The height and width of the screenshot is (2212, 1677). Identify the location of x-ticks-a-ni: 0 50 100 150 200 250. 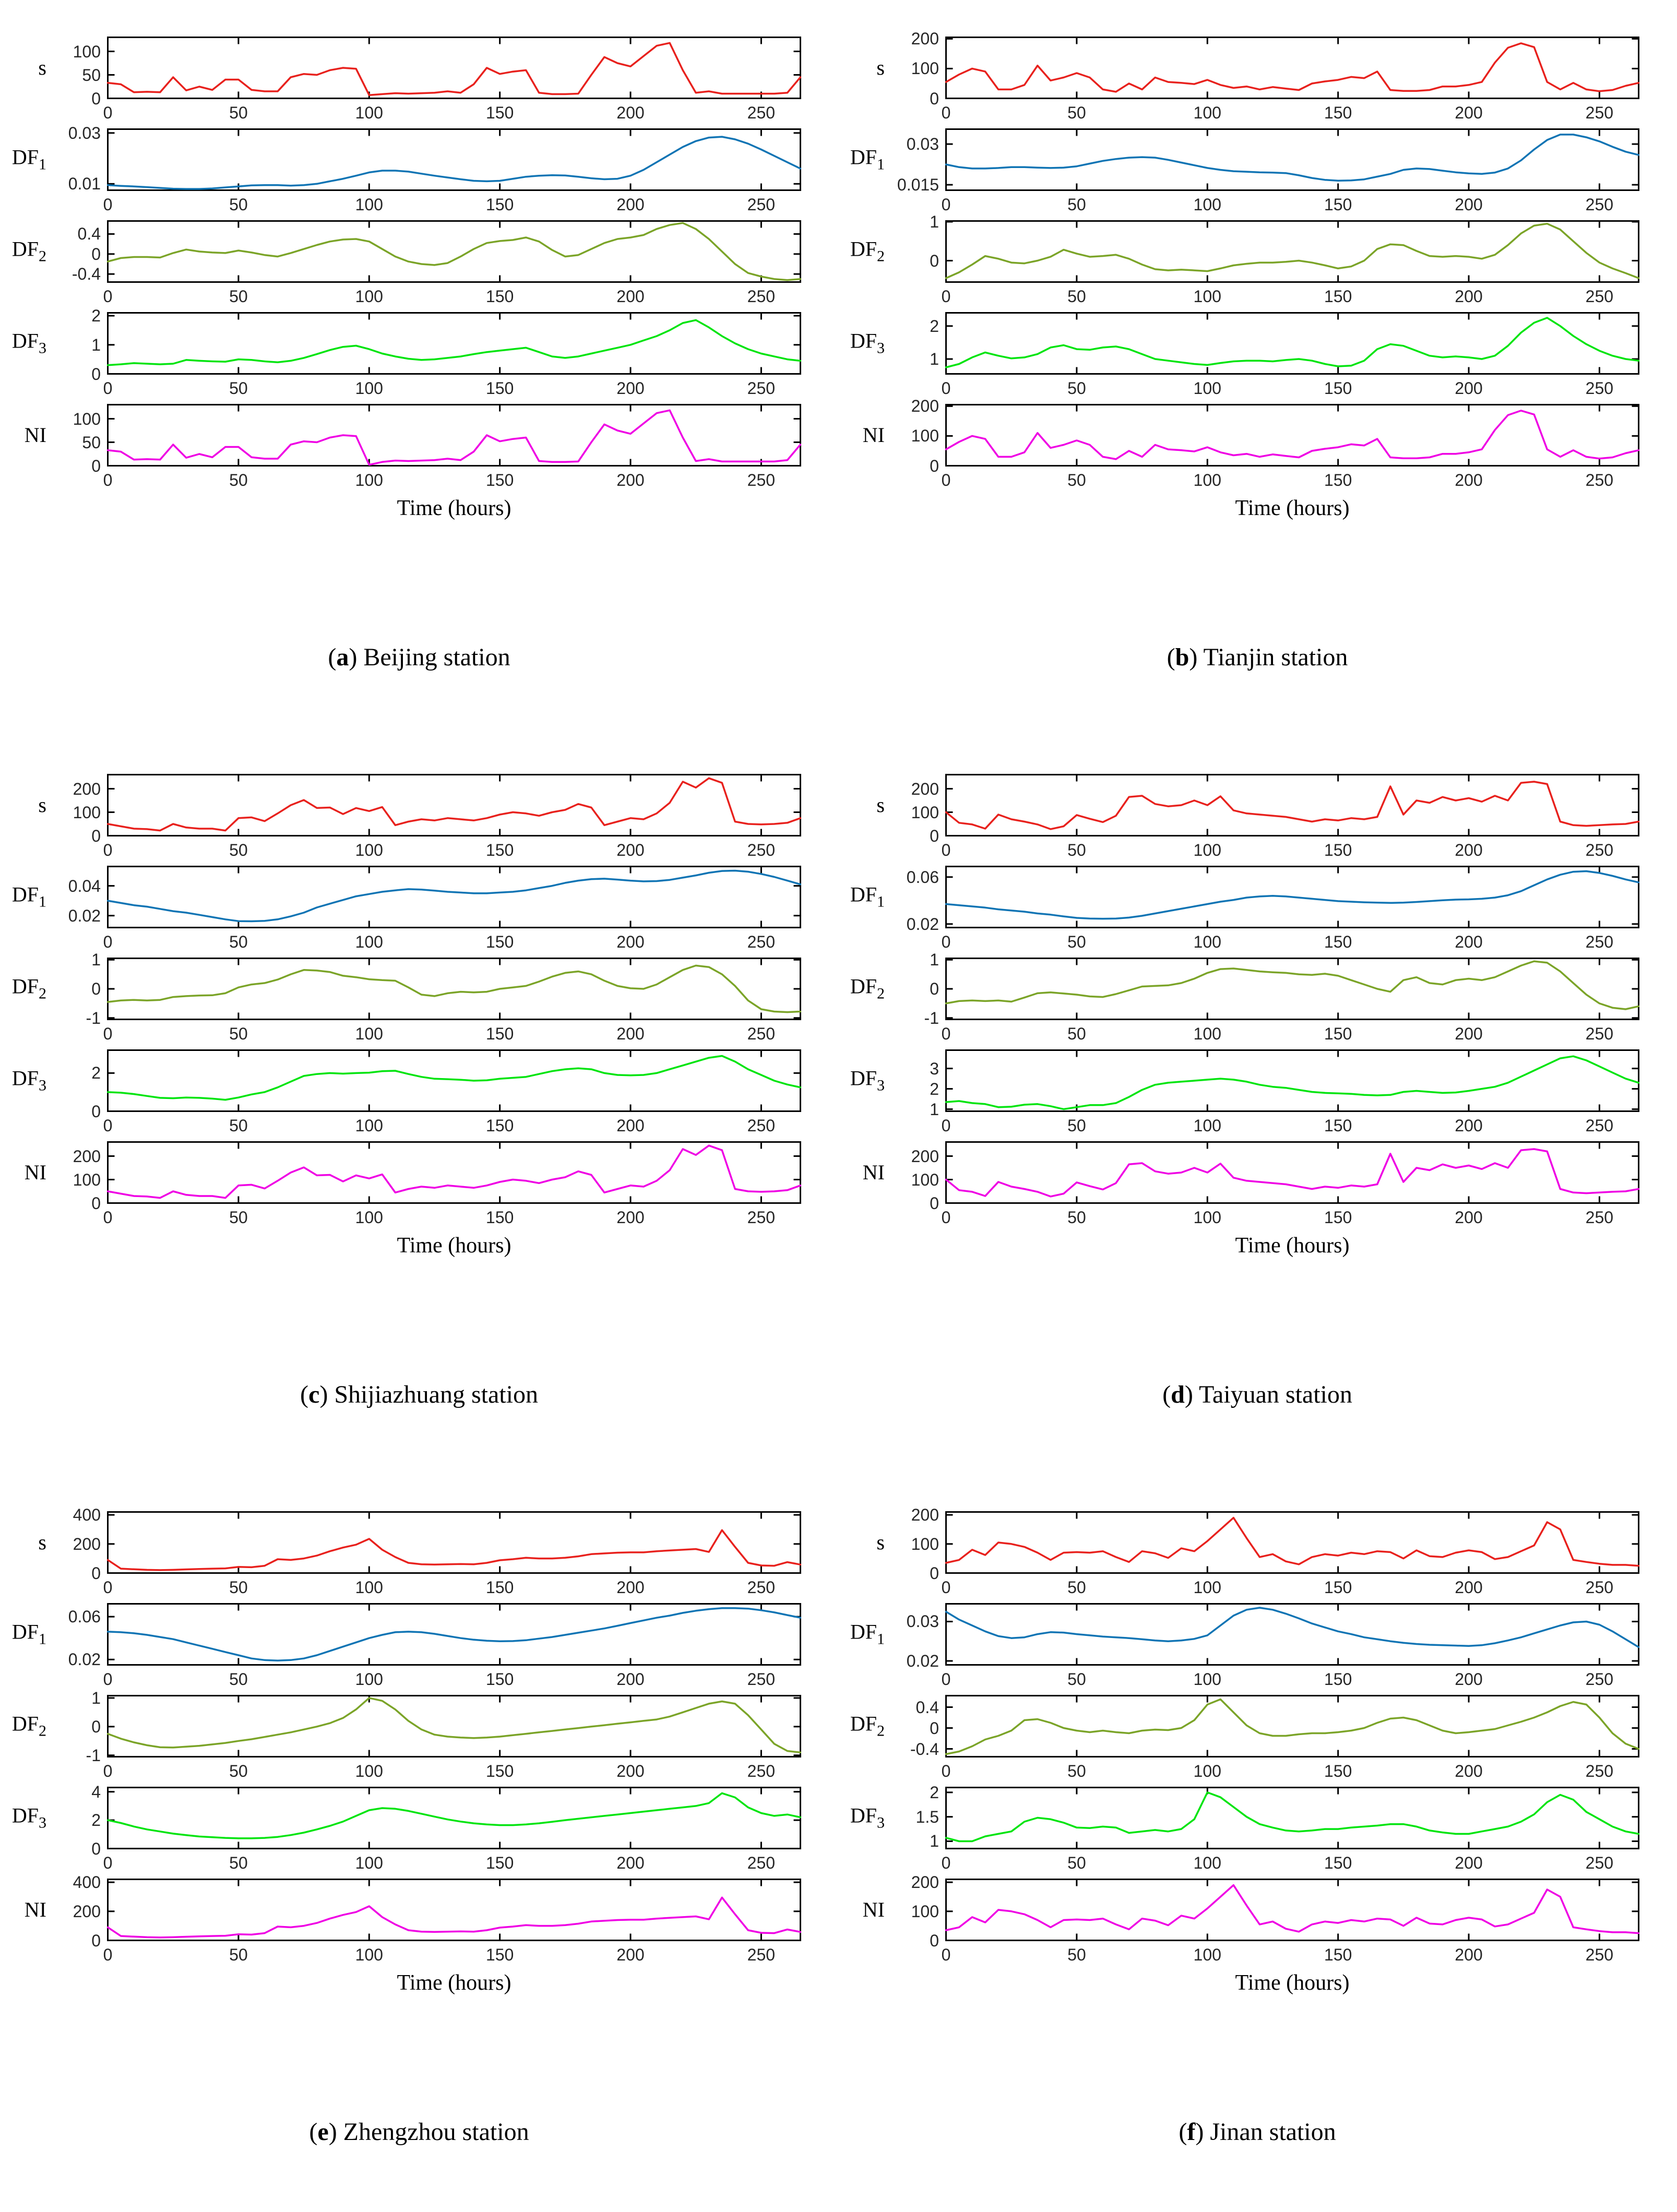
(452, 482).